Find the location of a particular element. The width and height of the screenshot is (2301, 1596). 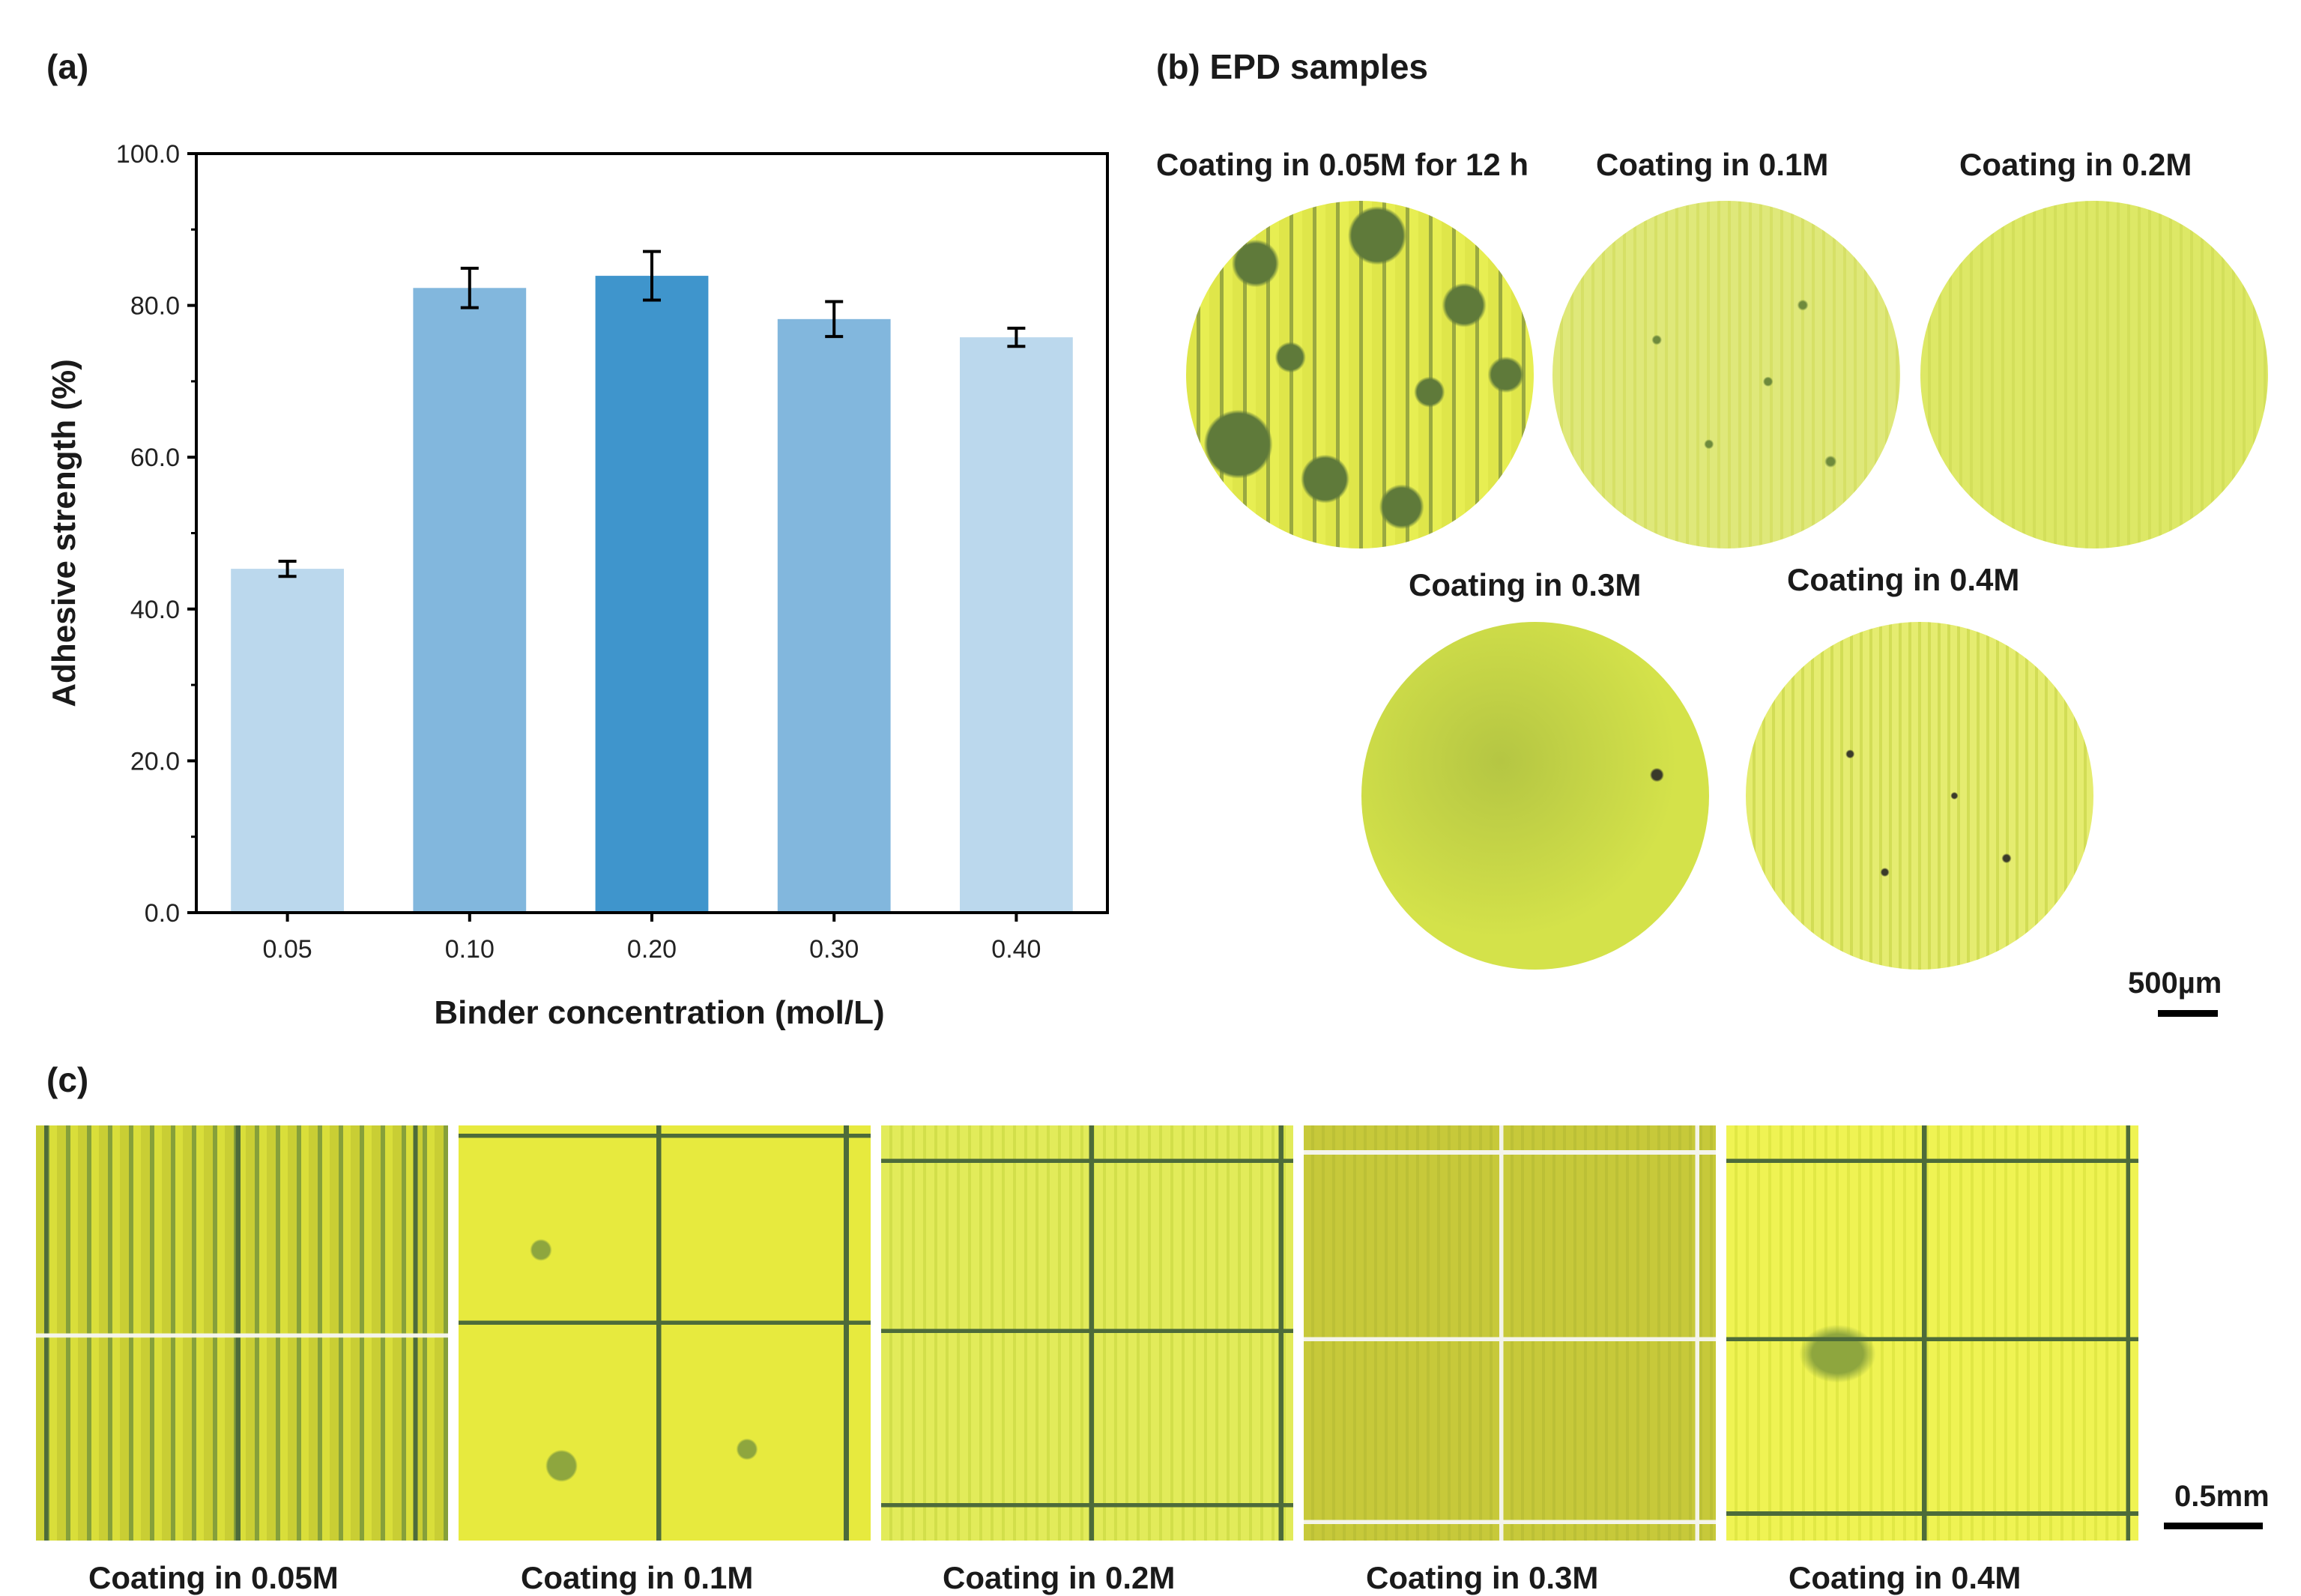

epd-caption-3: Coating in 0.3M is located at coordinates (1526, 584).